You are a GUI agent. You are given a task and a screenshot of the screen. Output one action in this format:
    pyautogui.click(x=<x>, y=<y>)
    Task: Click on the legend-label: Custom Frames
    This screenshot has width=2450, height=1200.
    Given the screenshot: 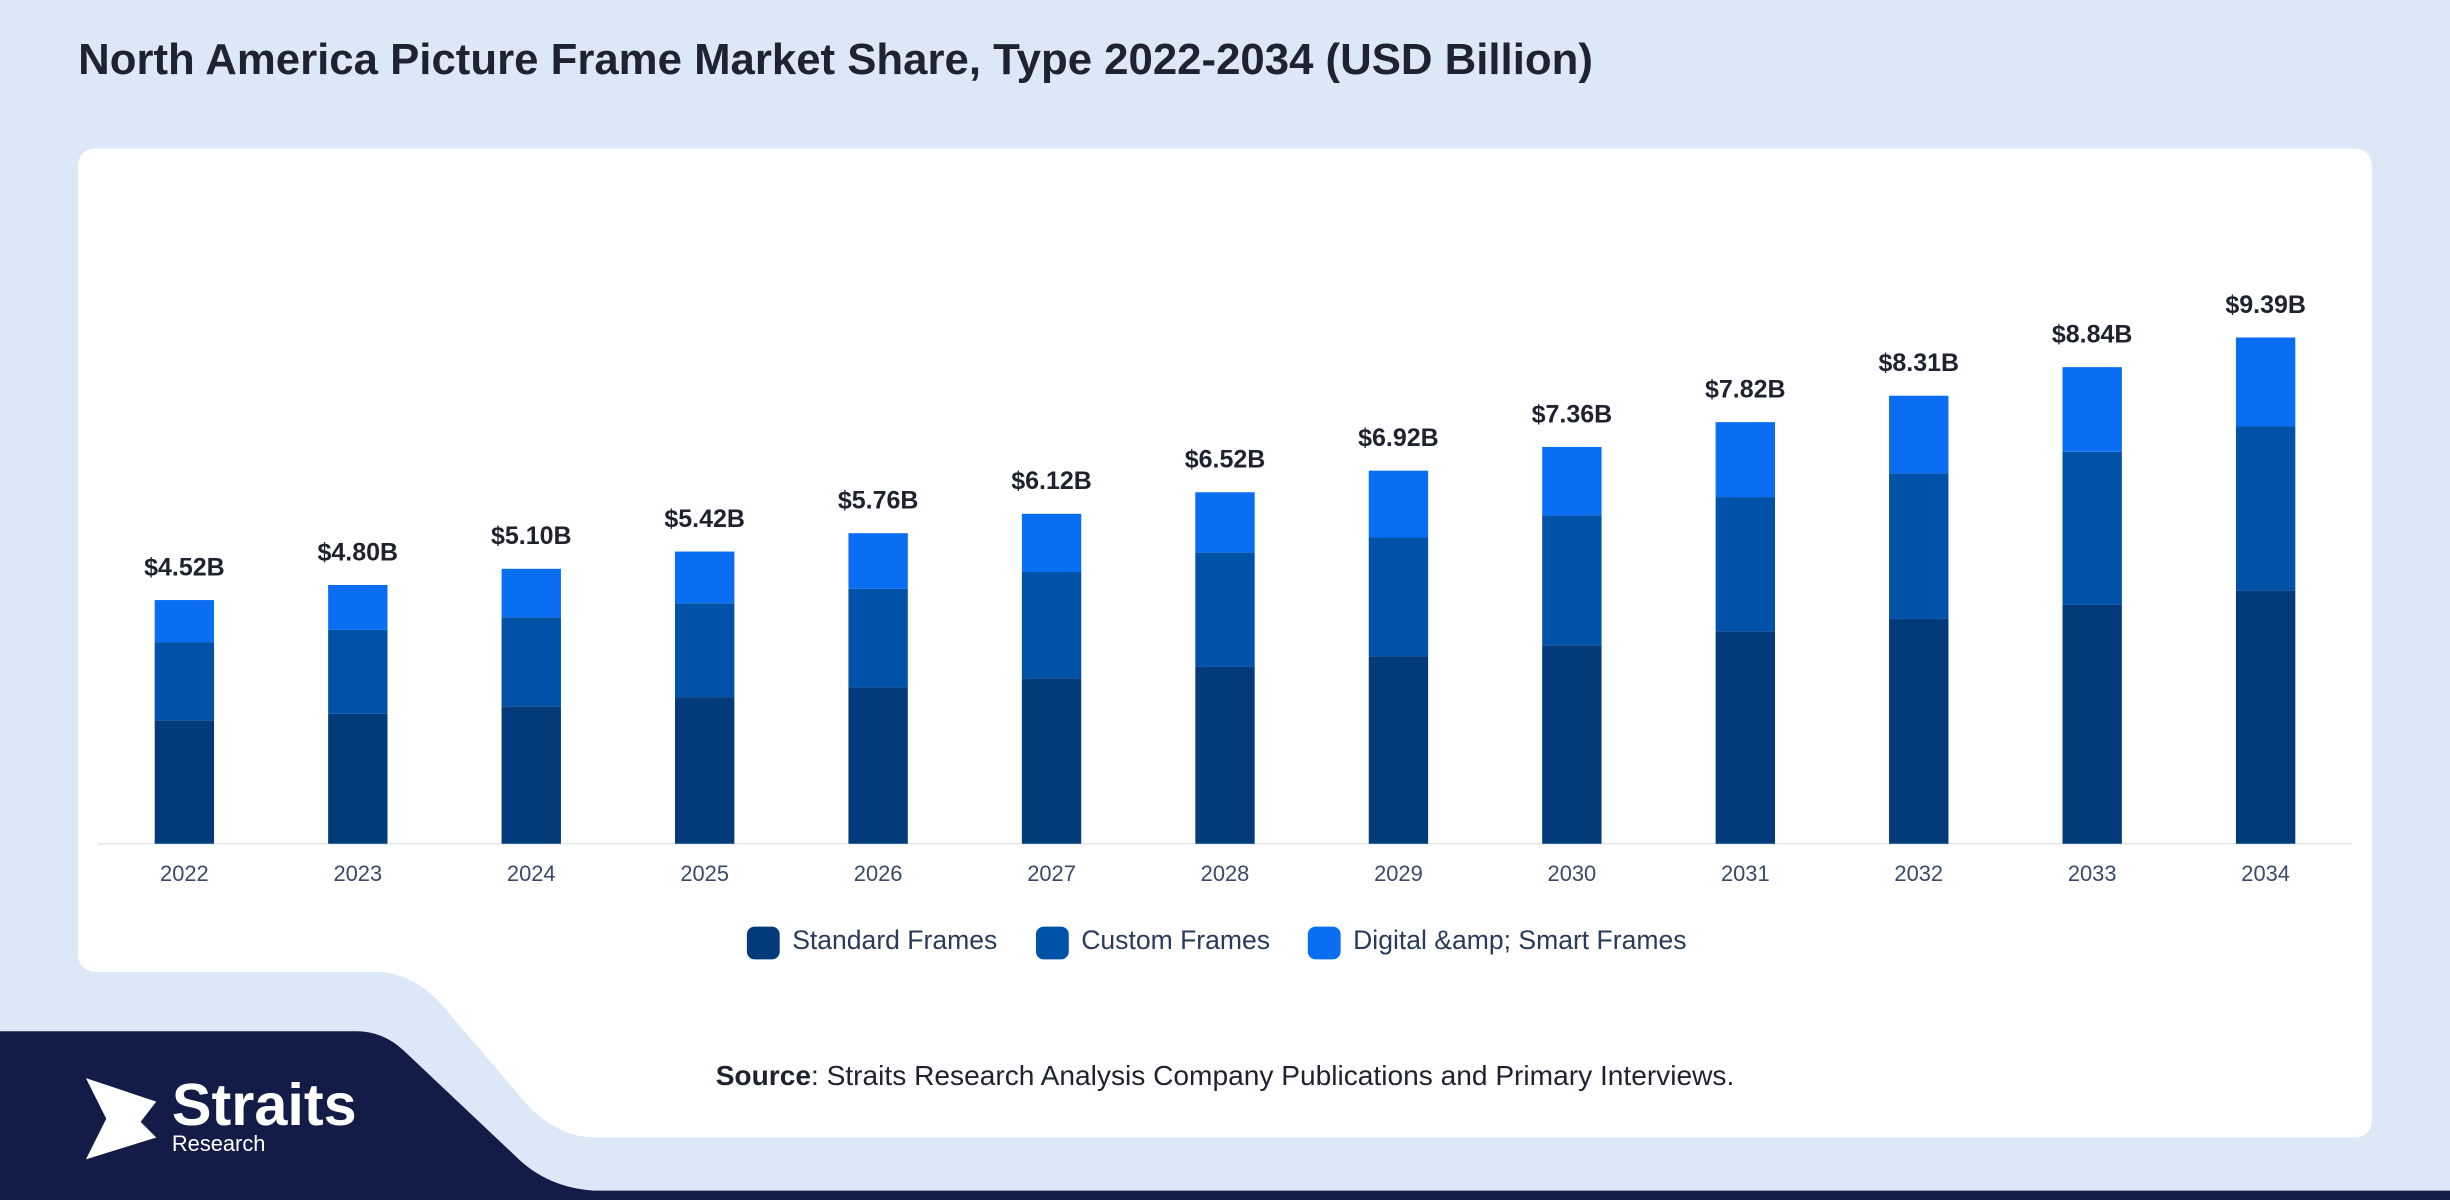 What is the action you would take?
    pyautogui.click(x=1175, y=940)
    